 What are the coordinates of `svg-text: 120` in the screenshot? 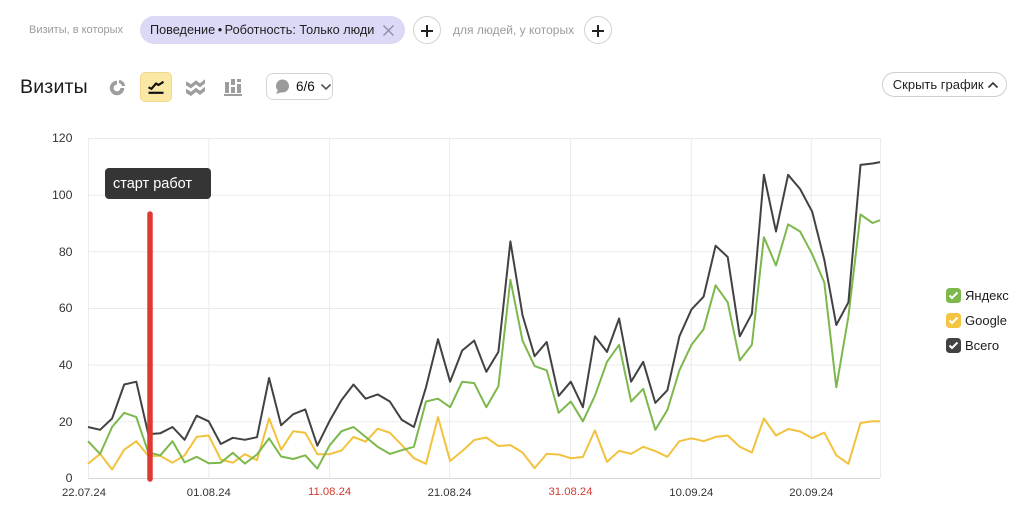 It's located at (62, 138).